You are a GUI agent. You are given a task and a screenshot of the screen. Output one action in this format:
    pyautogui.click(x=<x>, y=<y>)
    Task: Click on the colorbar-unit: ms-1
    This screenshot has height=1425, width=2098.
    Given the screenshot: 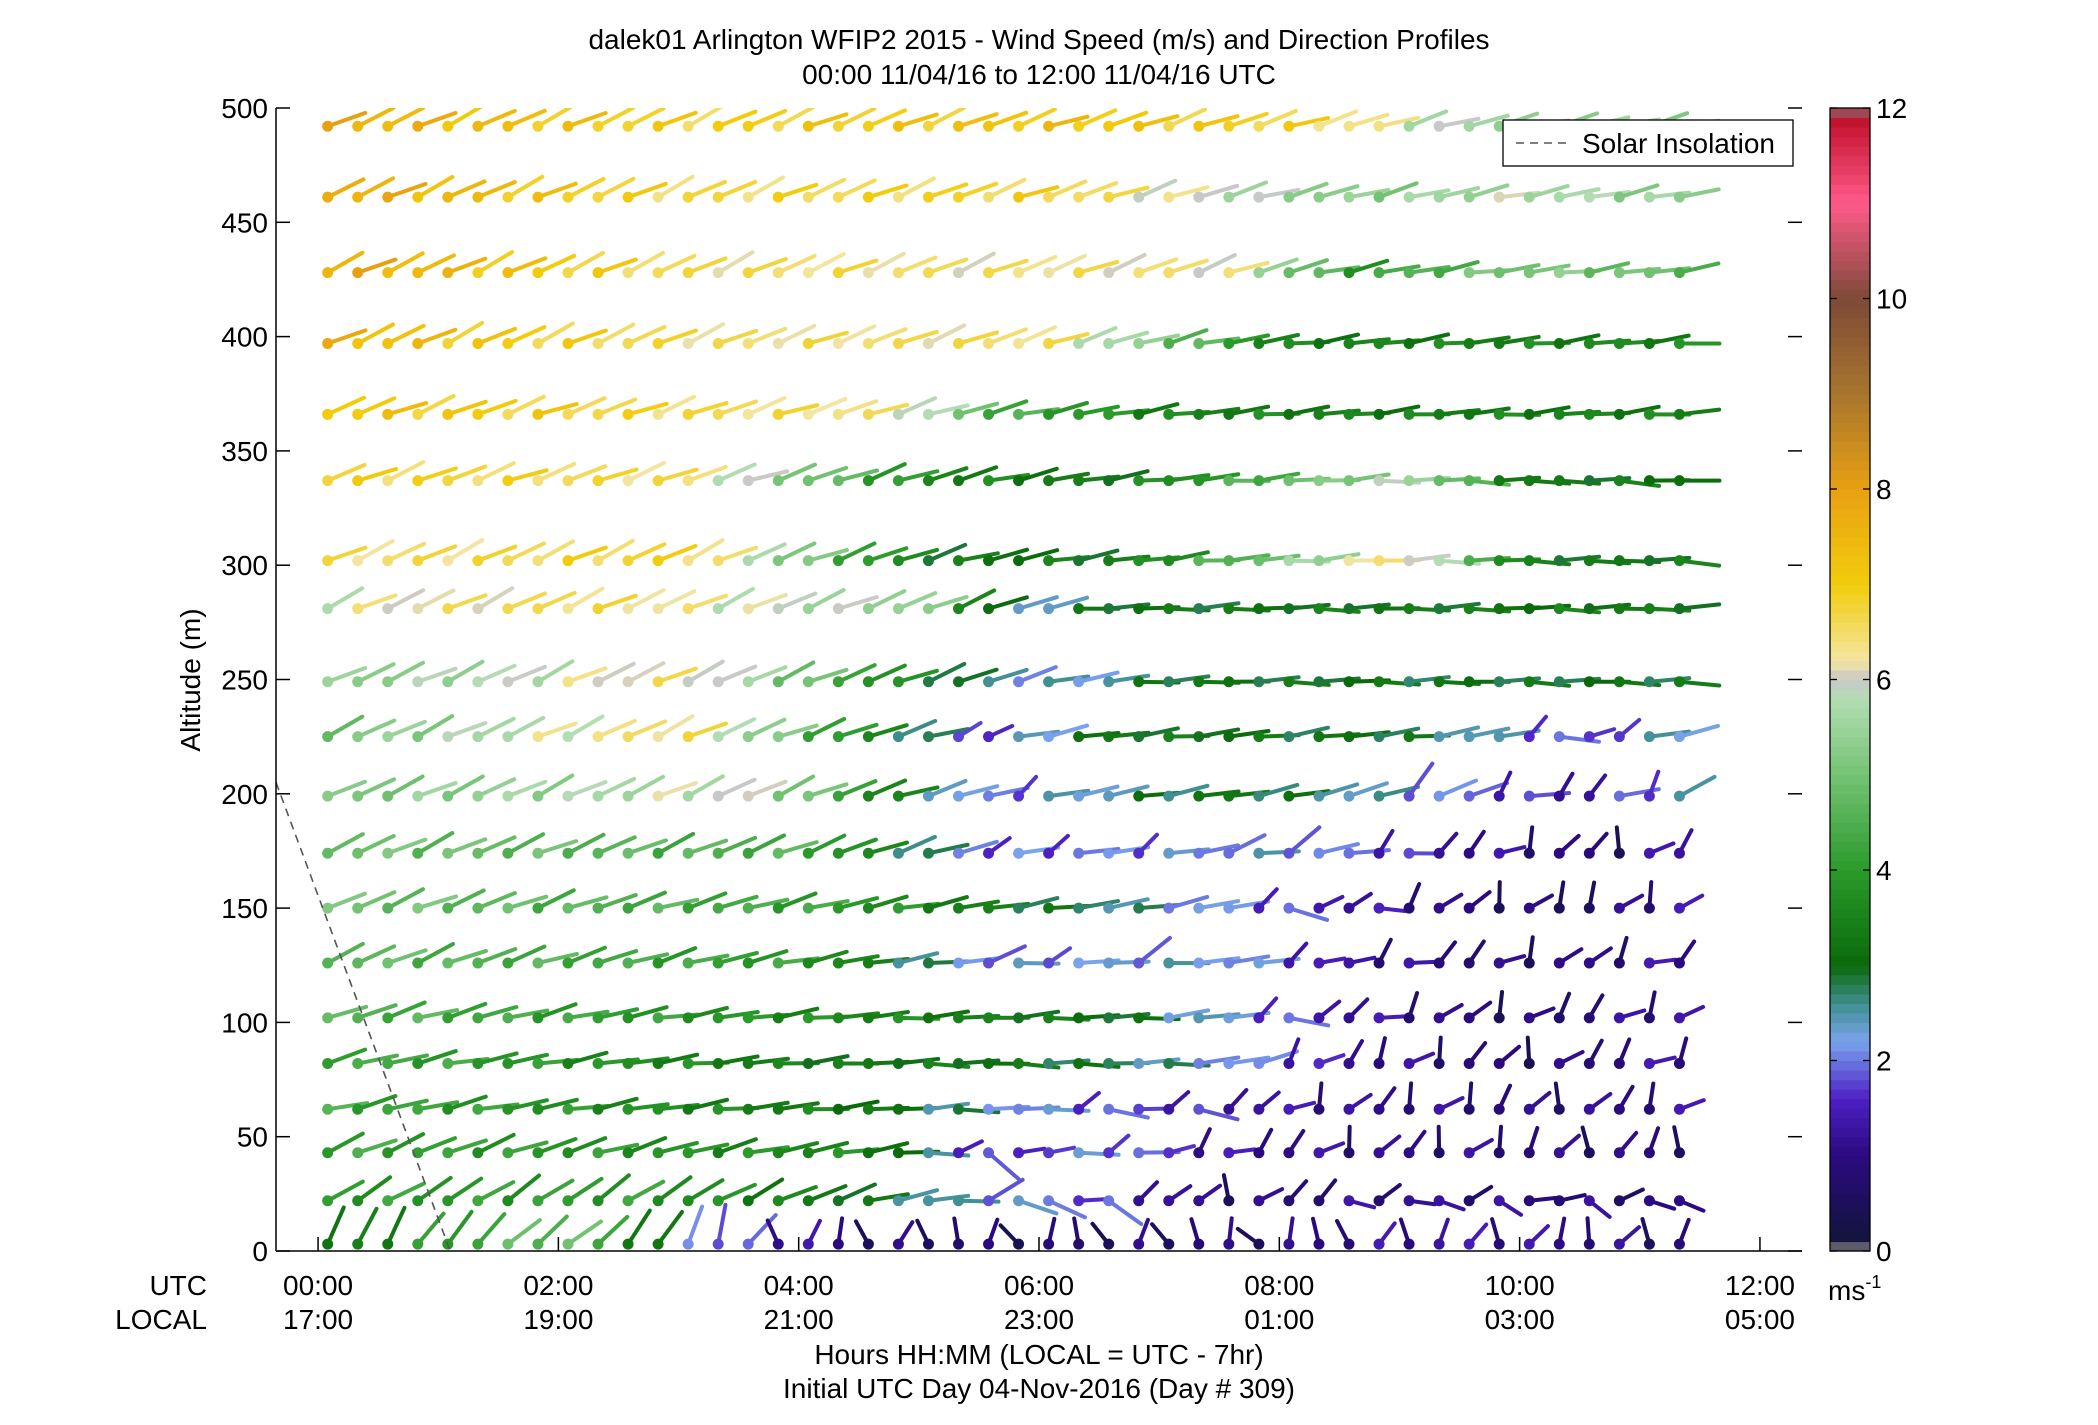 What is the action you would take?
    pyautogui.click(x=1854, y=1289)
    